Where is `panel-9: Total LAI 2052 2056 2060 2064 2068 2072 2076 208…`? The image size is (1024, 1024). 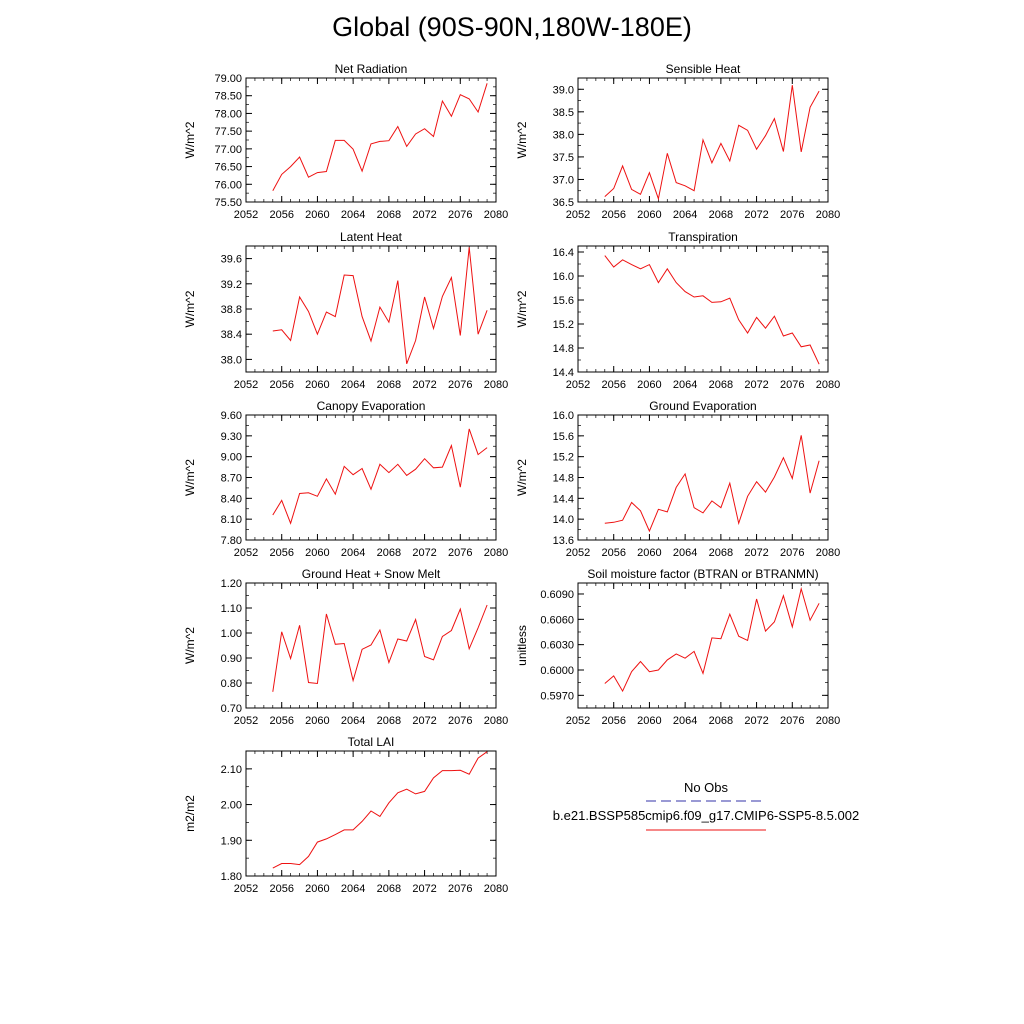
panel-9: Total LAI 2052 2056 2060 2064 2068 2072 2076 208… is located at coordinates (345, 815).